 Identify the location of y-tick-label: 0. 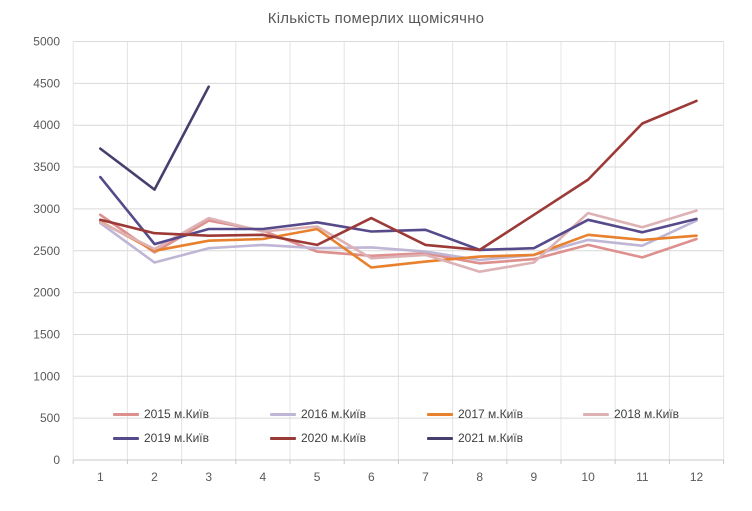
(56, 460).